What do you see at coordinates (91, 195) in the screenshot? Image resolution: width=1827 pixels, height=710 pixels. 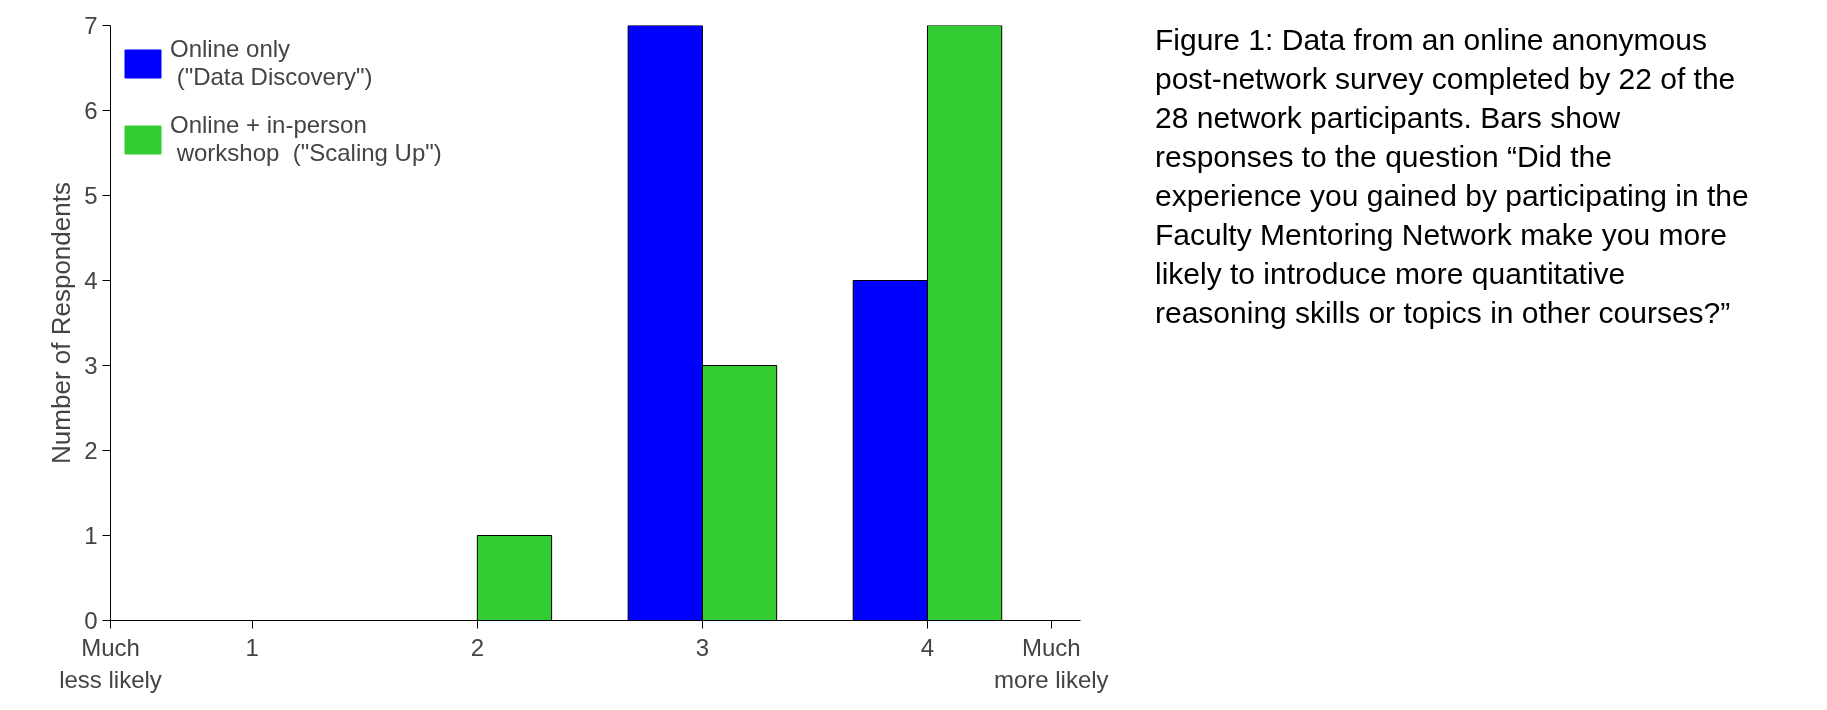 I see `y-tick-label: 5` at bounding box center [91, 195].